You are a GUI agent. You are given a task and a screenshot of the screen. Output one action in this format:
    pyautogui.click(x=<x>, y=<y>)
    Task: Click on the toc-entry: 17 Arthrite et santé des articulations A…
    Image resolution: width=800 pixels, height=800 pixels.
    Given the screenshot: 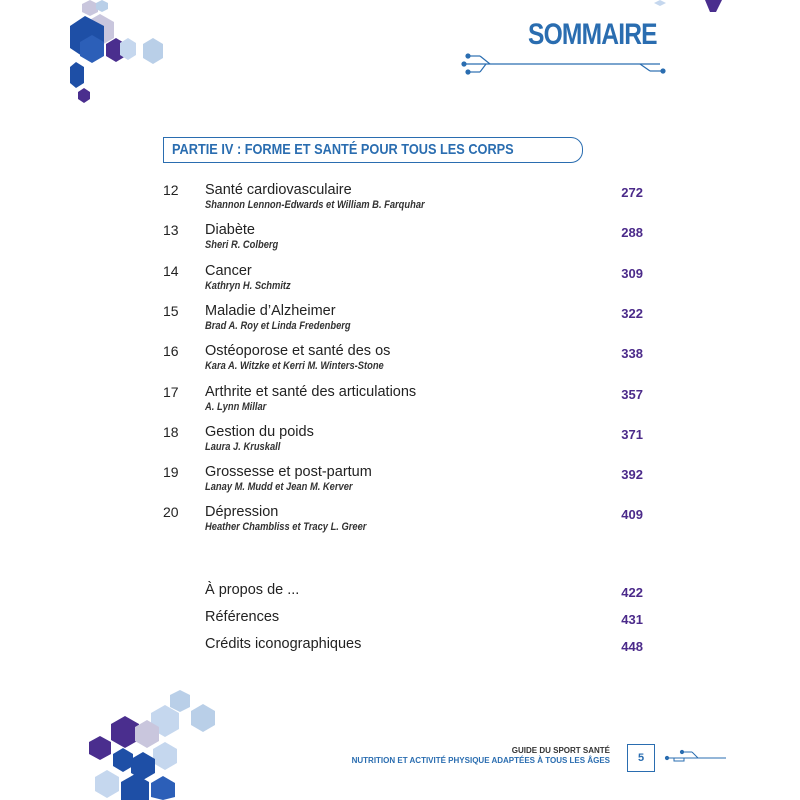 What is the action you would take?
    pyautogui.click(x=403, y=402)
    